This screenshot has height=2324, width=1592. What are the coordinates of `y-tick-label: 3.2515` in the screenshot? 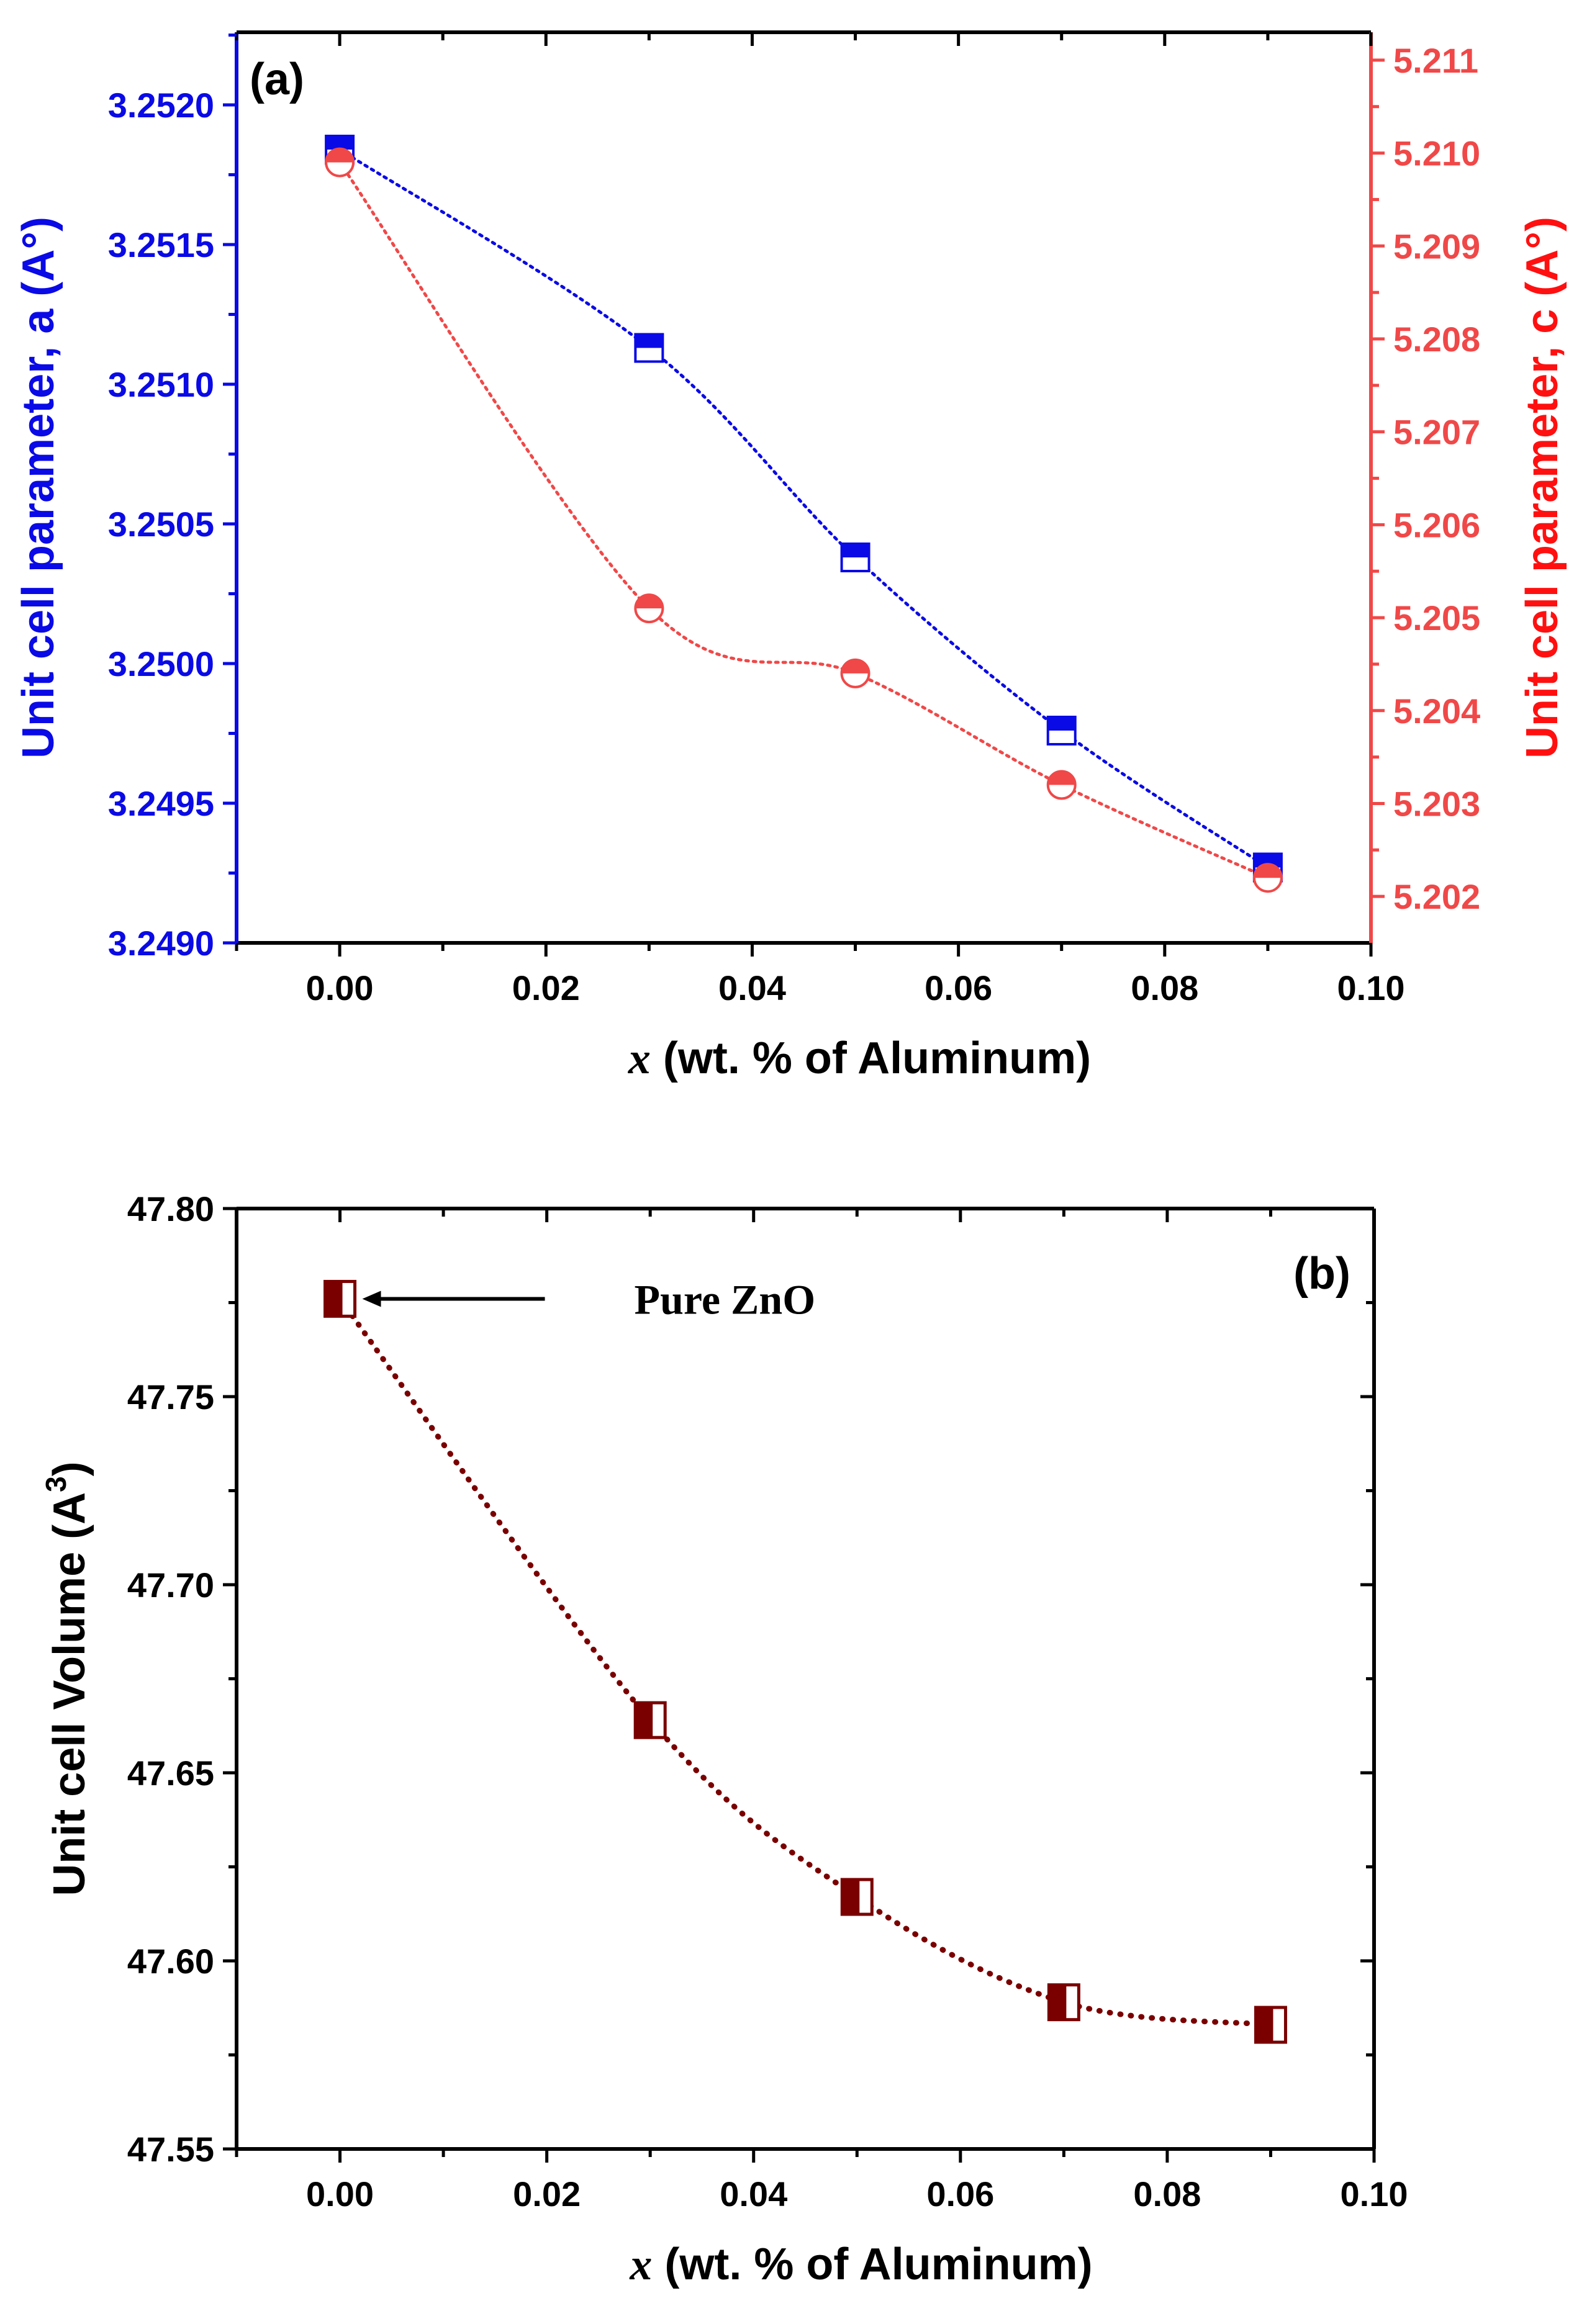 It's located at (161, 244).